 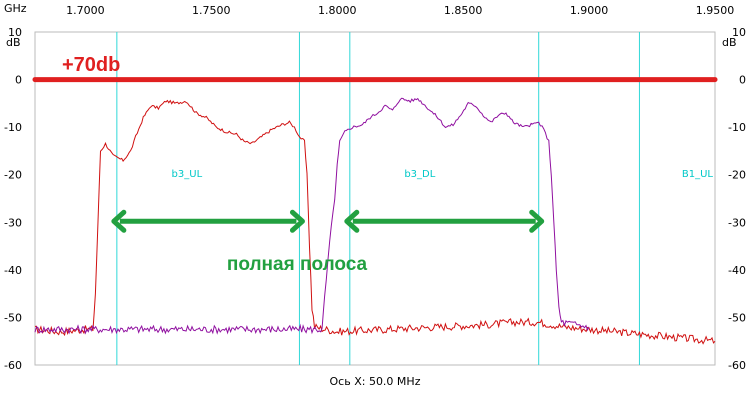 What do you see at coordinates (15, 32) in the screenshot?
I see `y-tick-label-left: 10` at bounding box center [15, 32].